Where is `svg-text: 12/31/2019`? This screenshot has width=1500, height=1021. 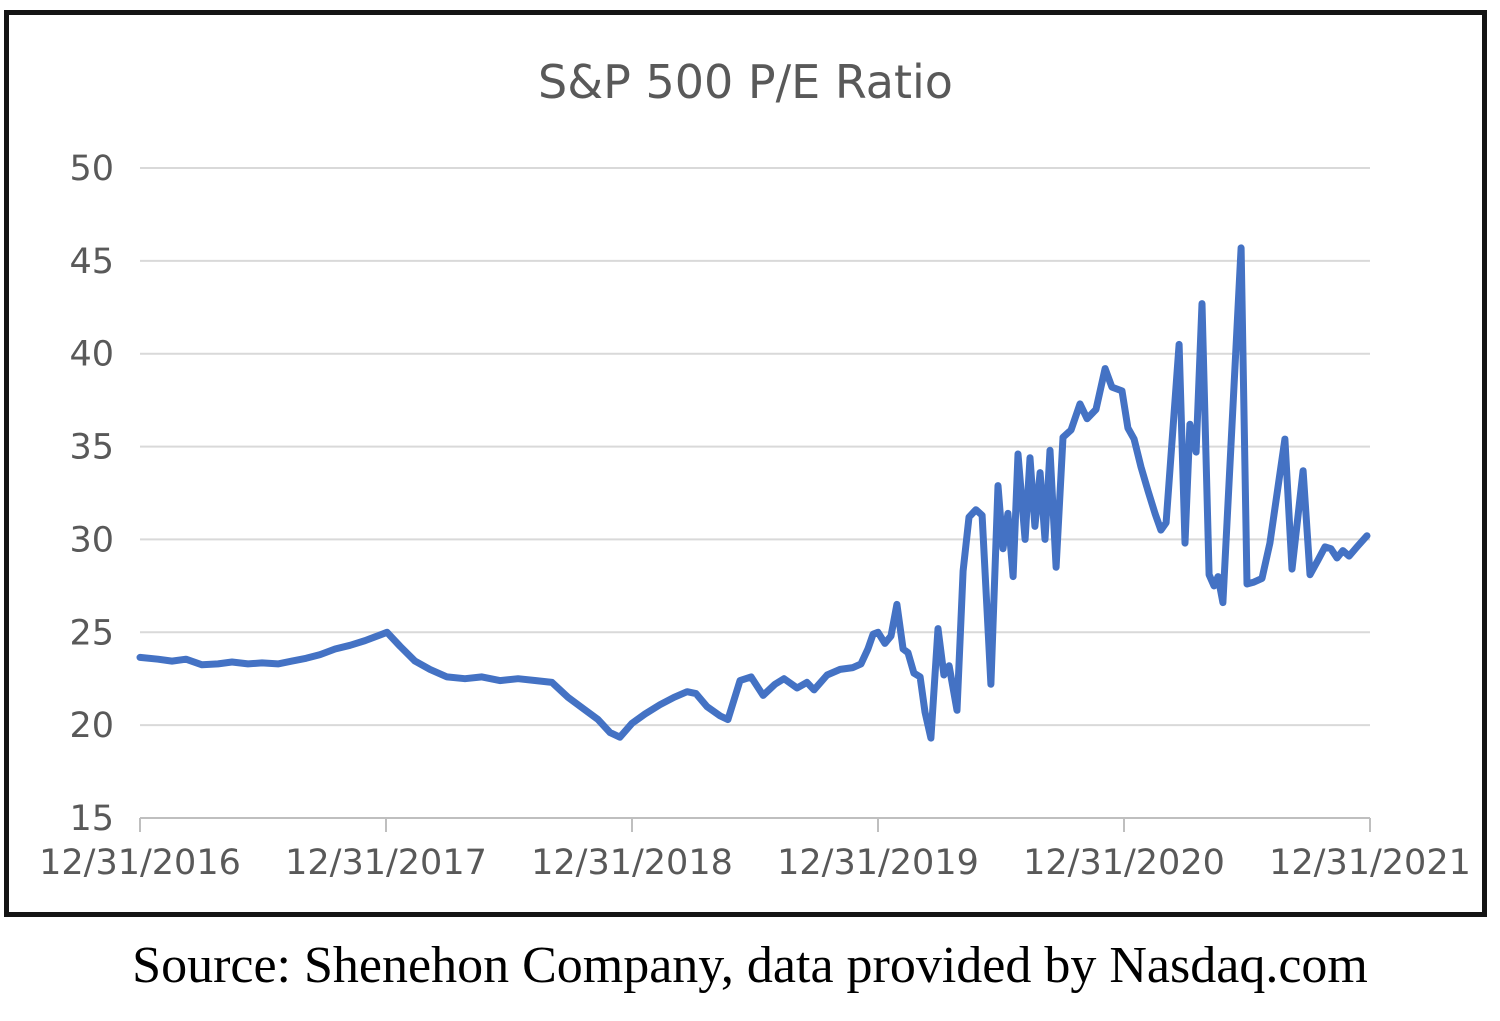 svg-text: 12/31/2019 is located at coordinates (878, 863).